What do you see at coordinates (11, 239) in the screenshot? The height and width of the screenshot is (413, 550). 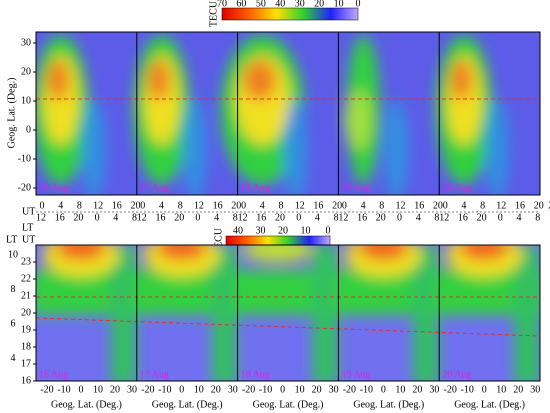 I see `axis-label: LT` at bounding box center [11, 239].